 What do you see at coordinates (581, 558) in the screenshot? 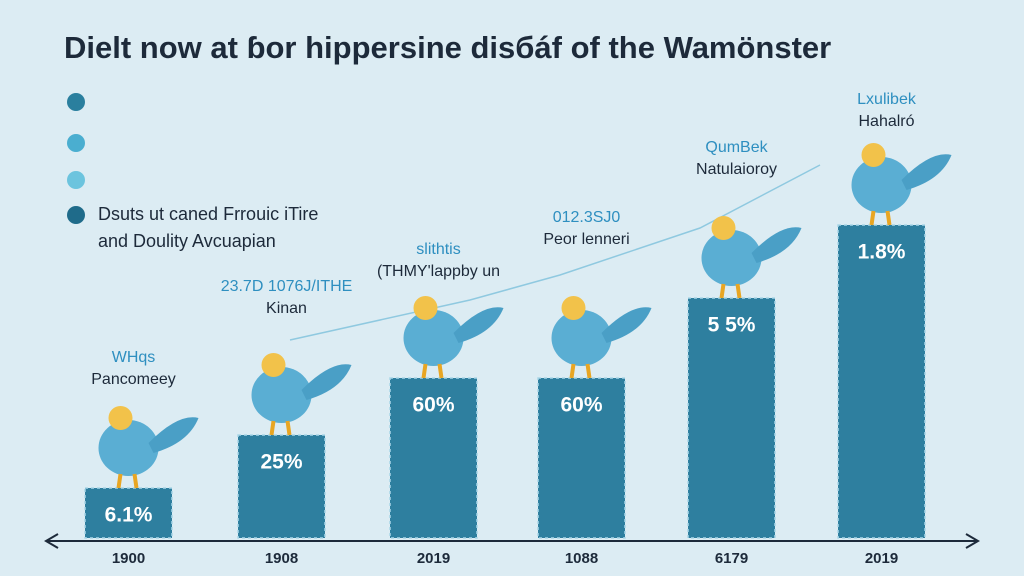
I see `year-label: 1088` at bounding box center [581, 558].